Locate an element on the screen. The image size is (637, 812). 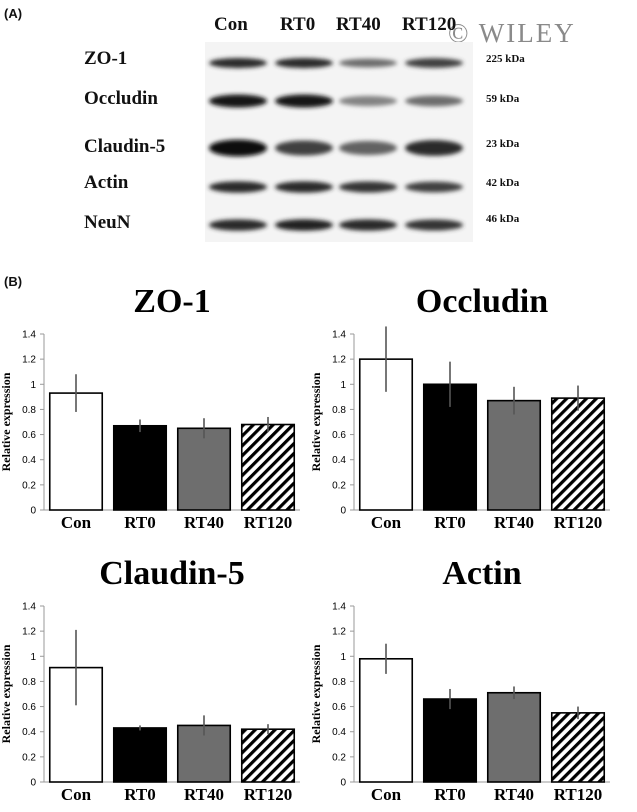
blot-mw-zo1: 225 kDa is located at coordinates (505, 59).